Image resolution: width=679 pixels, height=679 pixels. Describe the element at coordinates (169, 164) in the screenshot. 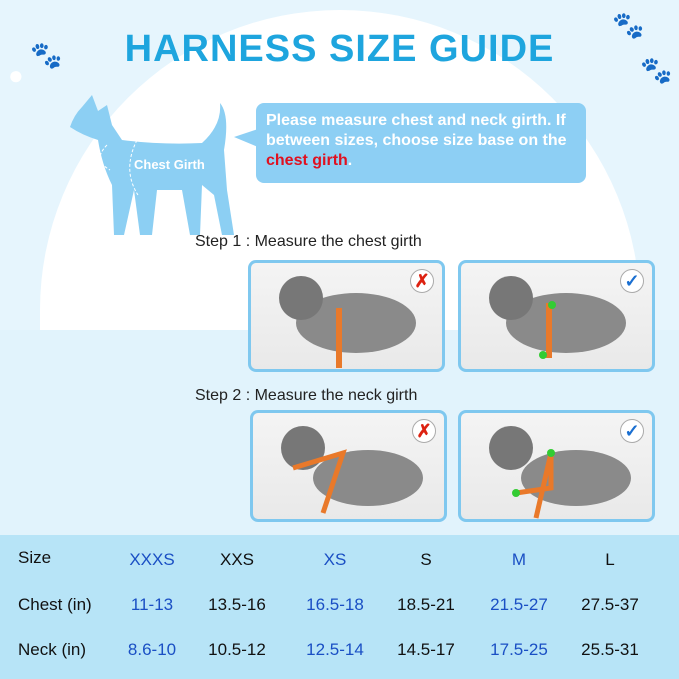

I see `chest-girth-label: Chest Girth` at that location.